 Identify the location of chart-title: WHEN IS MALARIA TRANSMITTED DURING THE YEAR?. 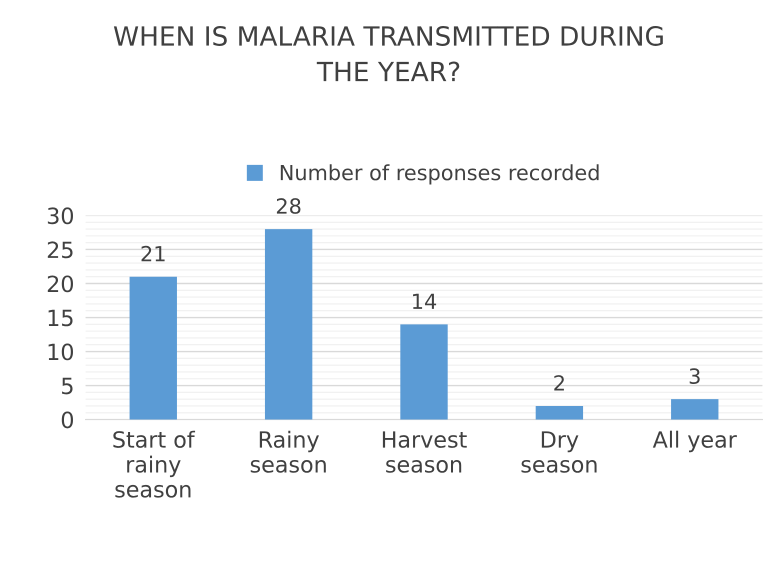
(388, 54).